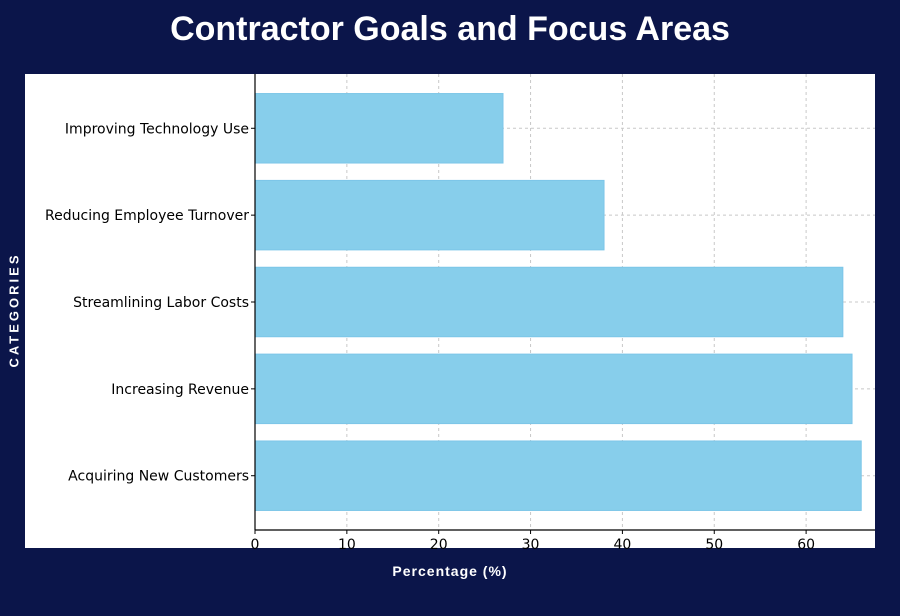 The width and height of the screenshot is (900, 616). What do you see at coordinates (553, 389) in the screenshot?
I see `bar-increasing-revenue` at bounding box center [553, 389].